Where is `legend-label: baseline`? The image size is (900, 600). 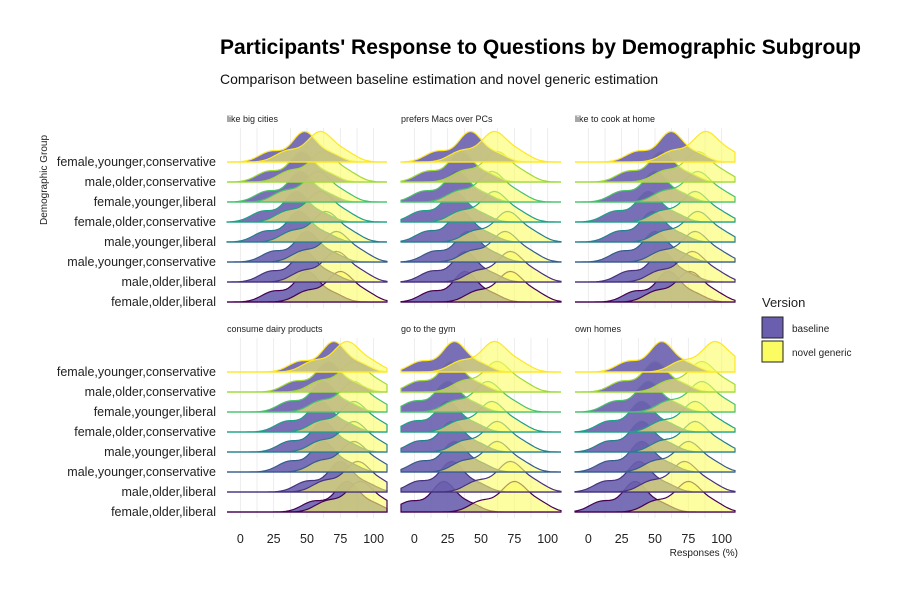 legend-label: baseline is located at coordinates (811, 329).